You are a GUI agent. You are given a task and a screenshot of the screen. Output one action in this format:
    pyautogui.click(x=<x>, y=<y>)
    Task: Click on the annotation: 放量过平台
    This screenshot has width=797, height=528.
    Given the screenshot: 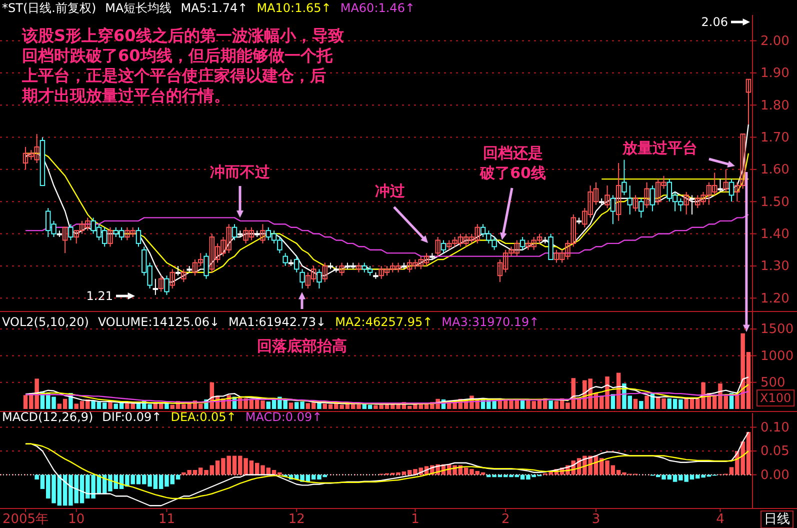 What is the action you would take?
    pyautogui.click(x=660, y=148)
    